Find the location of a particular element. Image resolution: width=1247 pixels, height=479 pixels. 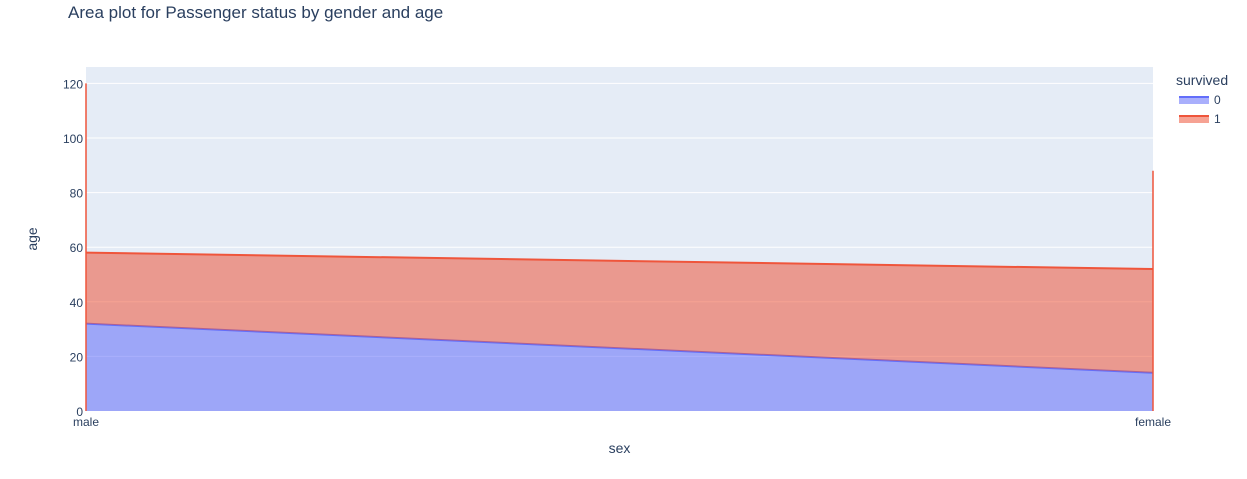

x-tick-label: male is located at coordinates (86, 422).